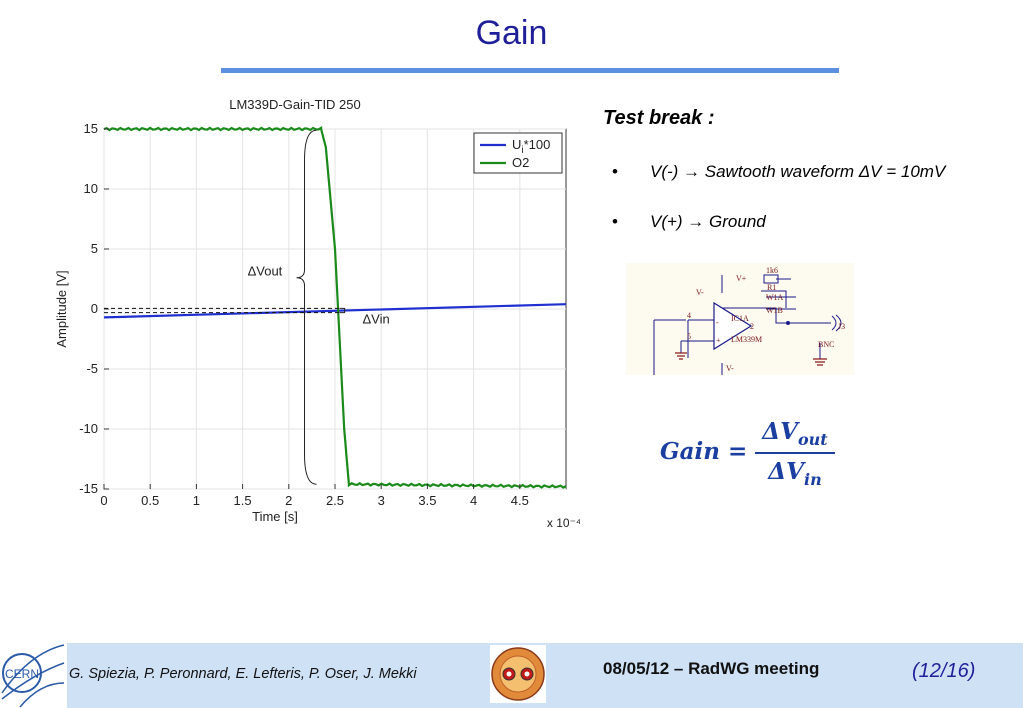  Describe the element at coordinates (826, 344) in the screenshot. I see `schematic-label: BNC` at that location.